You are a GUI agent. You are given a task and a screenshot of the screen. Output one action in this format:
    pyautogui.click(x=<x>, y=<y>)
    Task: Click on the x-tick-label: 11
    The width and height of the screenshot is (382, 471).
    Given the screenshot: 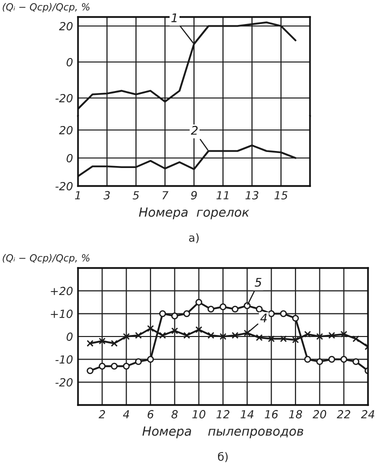 What is the action you would take?
    pyautogui.click(x=222, y=195)
    